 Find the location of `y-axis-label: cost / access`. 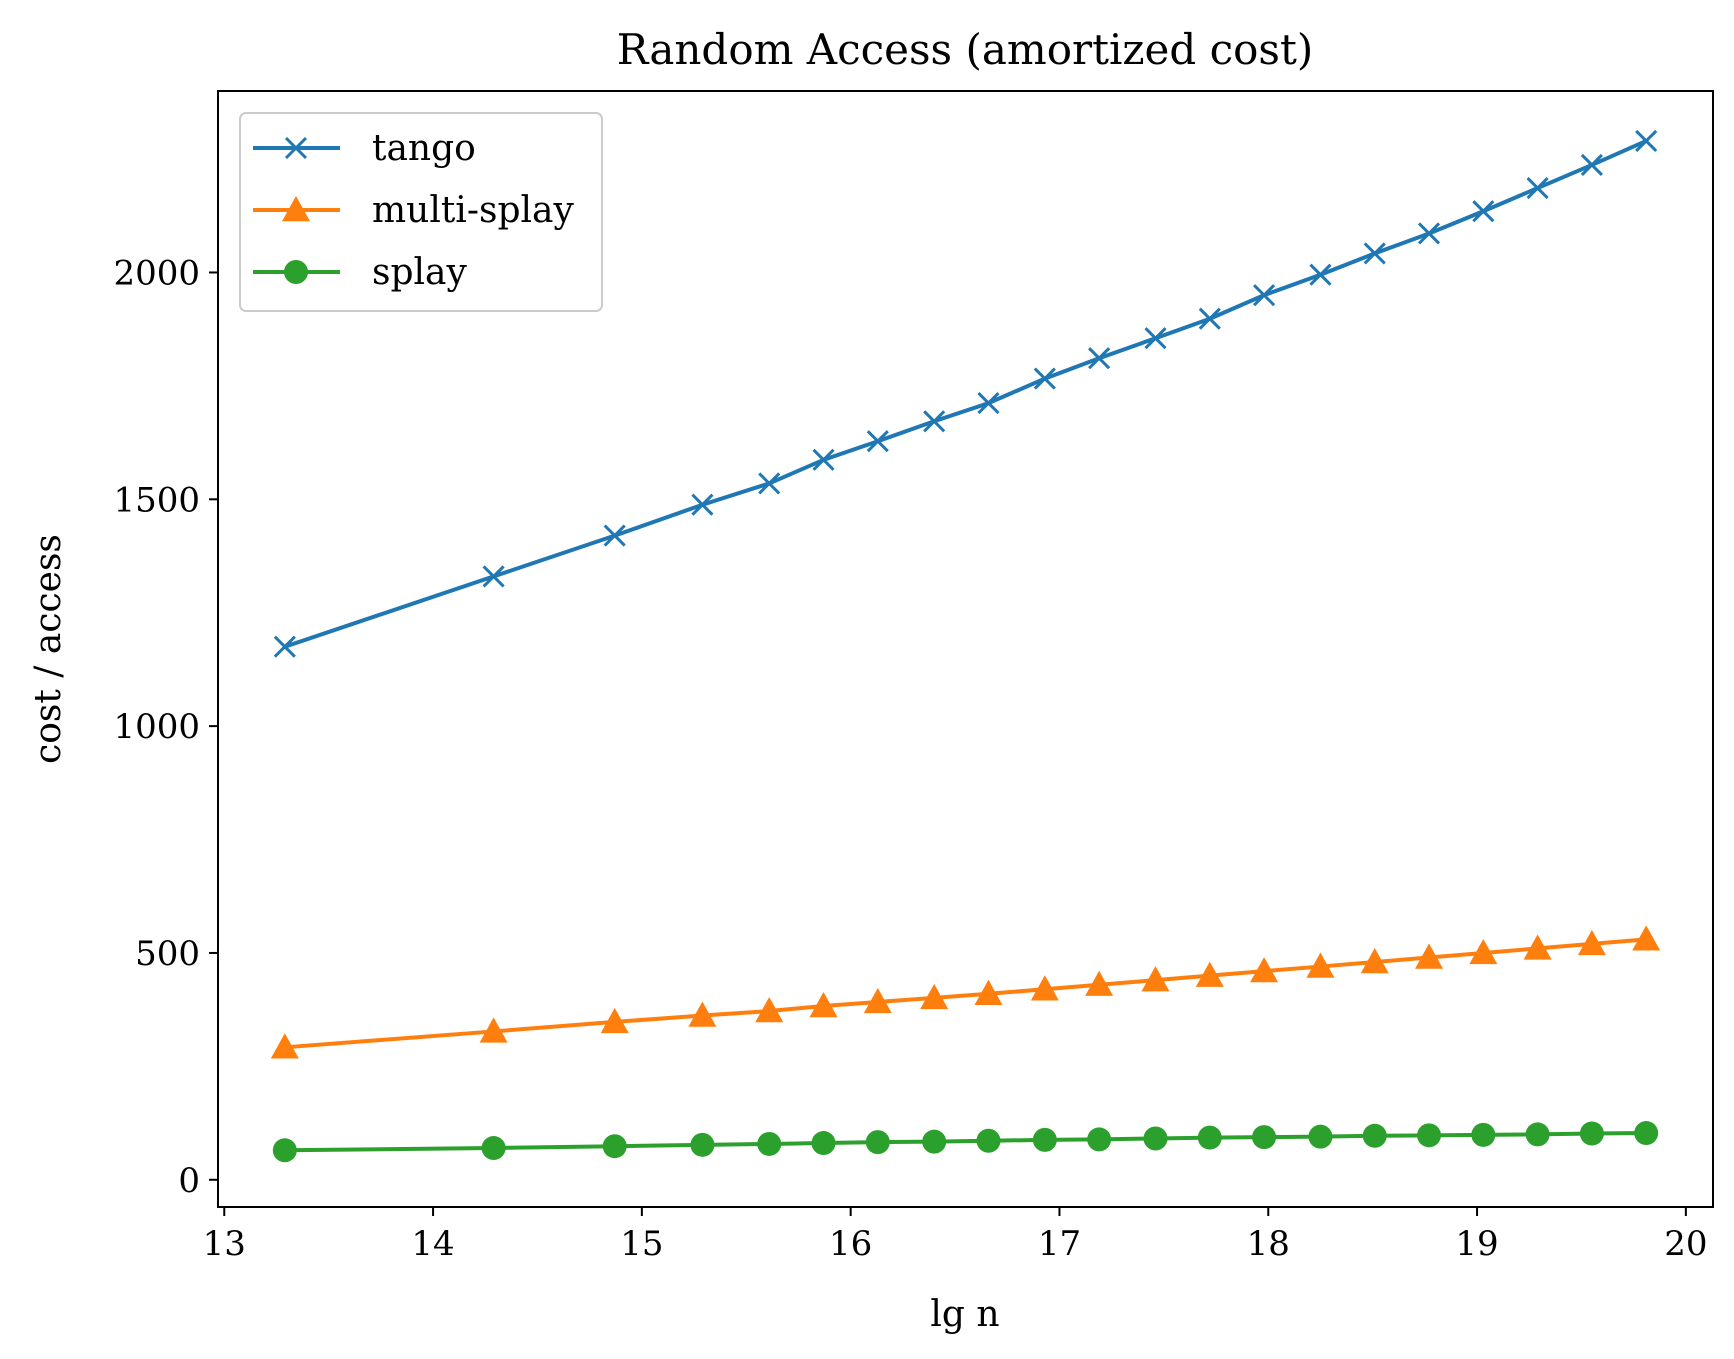

y-axis-label: cost / access is located at coordinates (48, 649).